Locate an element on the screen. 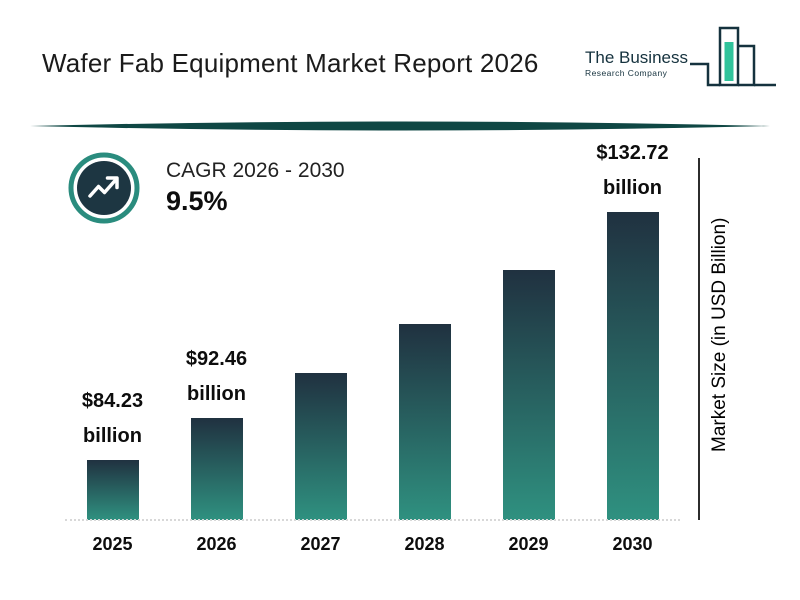 This screenshot has height=600, width=800. bar-column-2025: $84.23 billion is located at coordinates (112, 452).